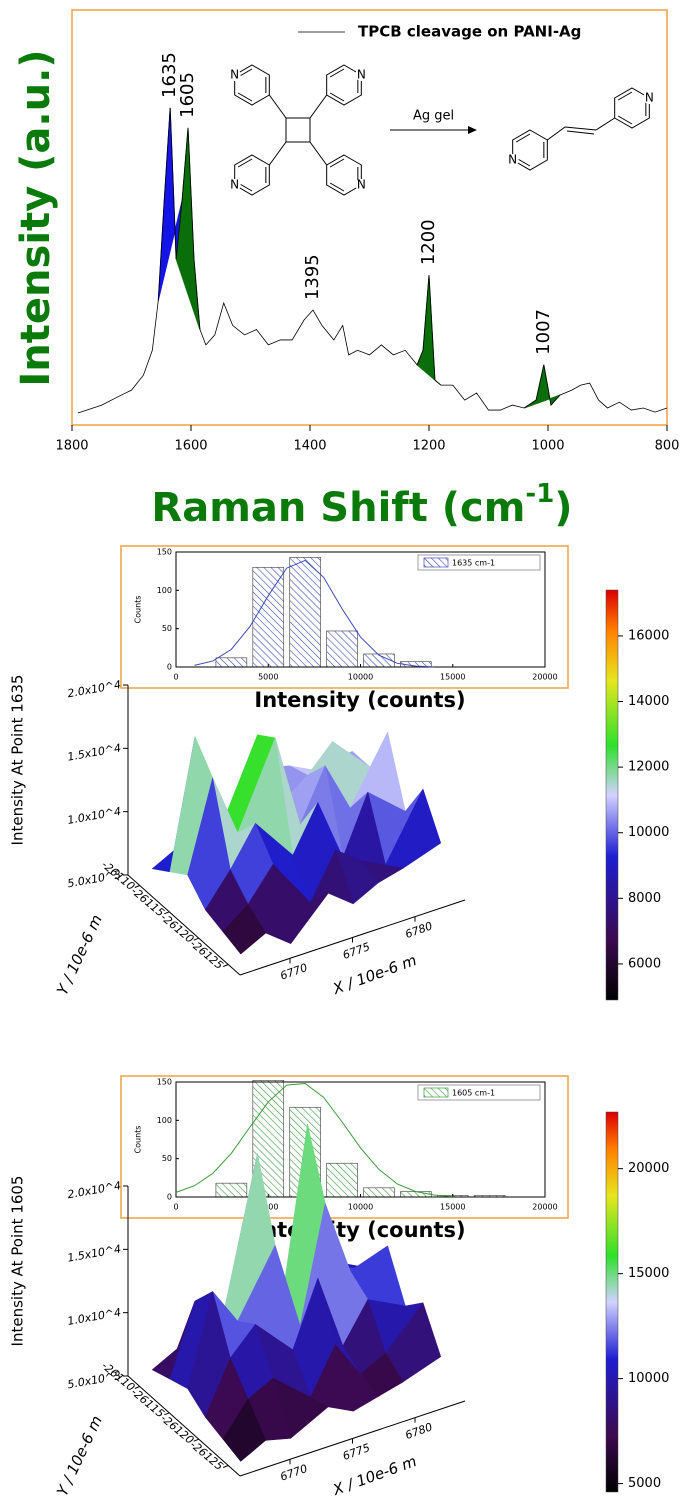  I want to click on x-tick-label: 1200, so click(428, 446).